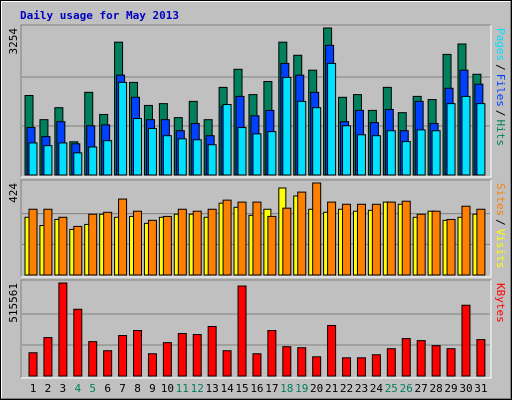  I want to click on x-tick-label: 4, so click(77, 388).